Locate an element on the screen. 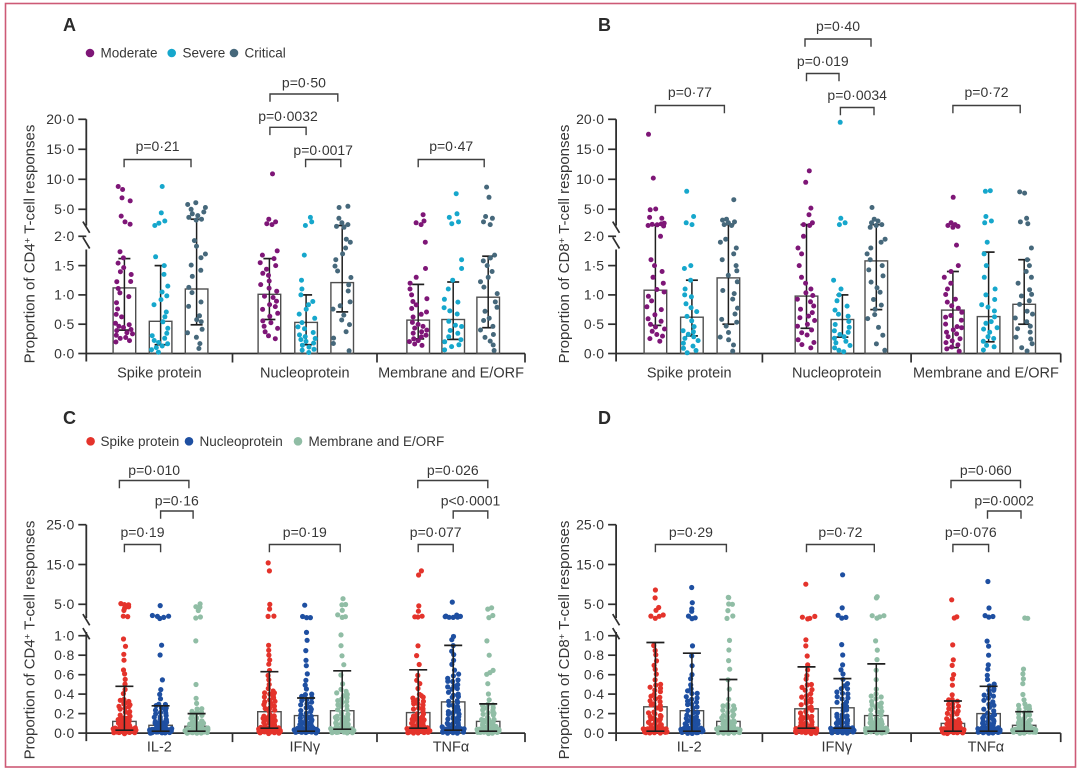 Image resolution: width=1080 pixels, height=773 pixels. svg-text: Severe is located at coordinates (204, 53).